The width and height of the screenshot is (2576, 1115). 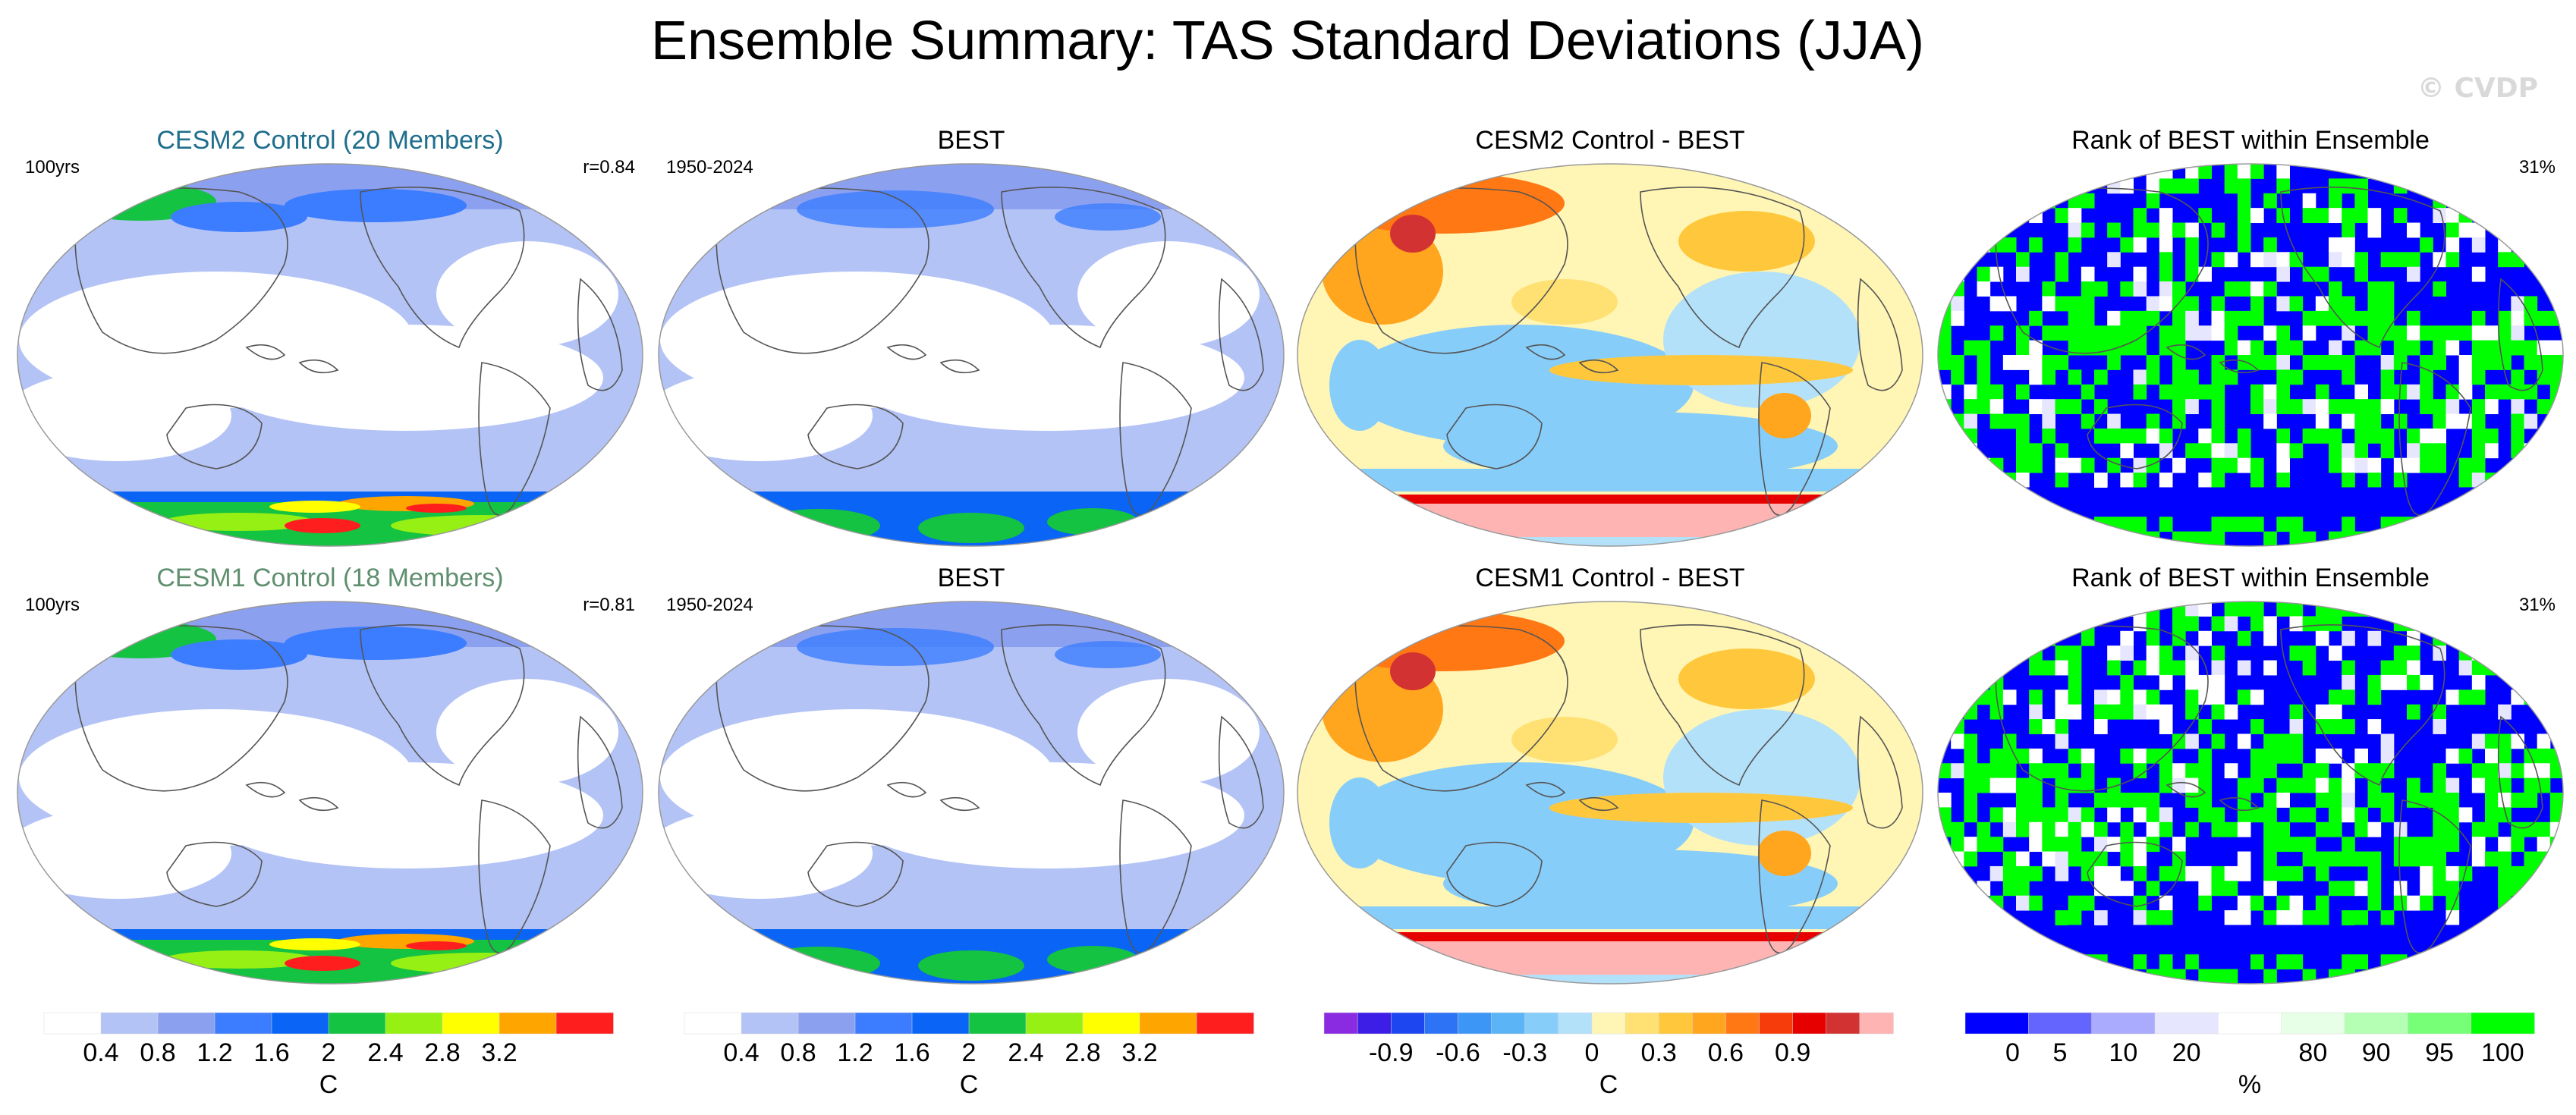 I want to click on map-field, so click(x=971, y=792).